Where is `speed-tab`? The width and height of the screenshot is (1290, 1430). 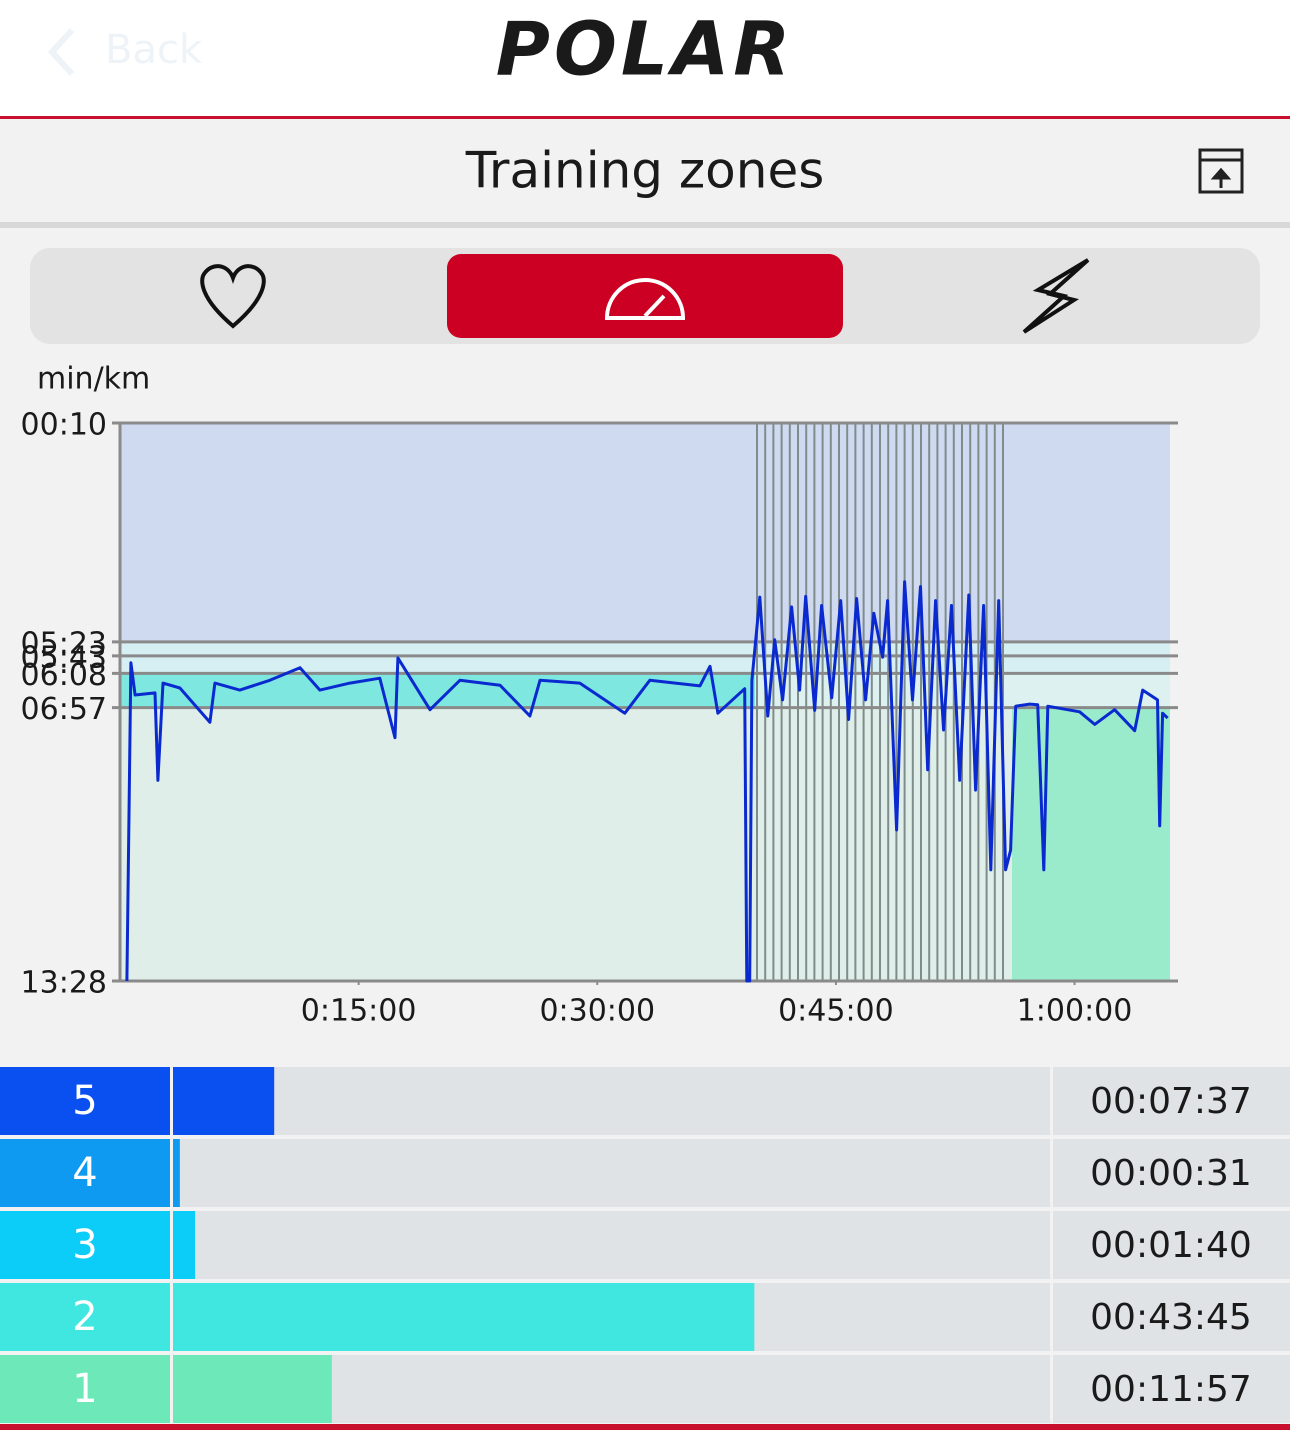 speed-tab is located at coordinates (645, 296).